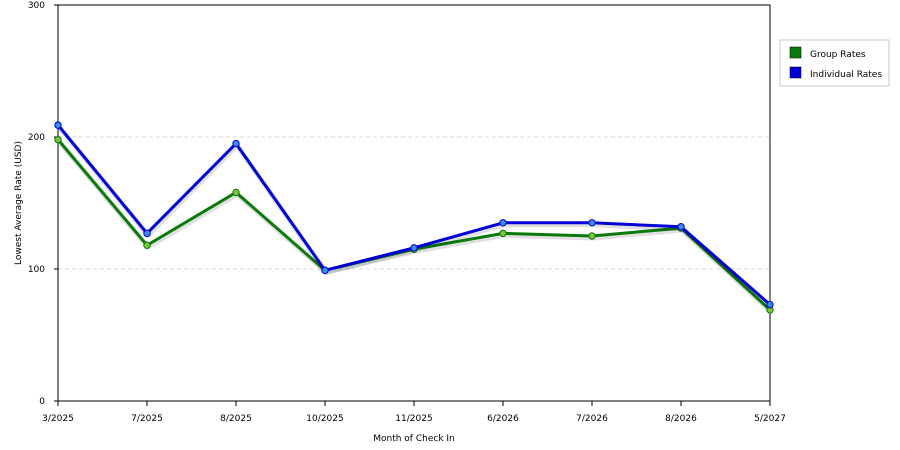 This screenshot has height=450, width=900. Describe the element at coordinates (42, 402) in the screenshot. I see `y-tick-label: 0` at that location.